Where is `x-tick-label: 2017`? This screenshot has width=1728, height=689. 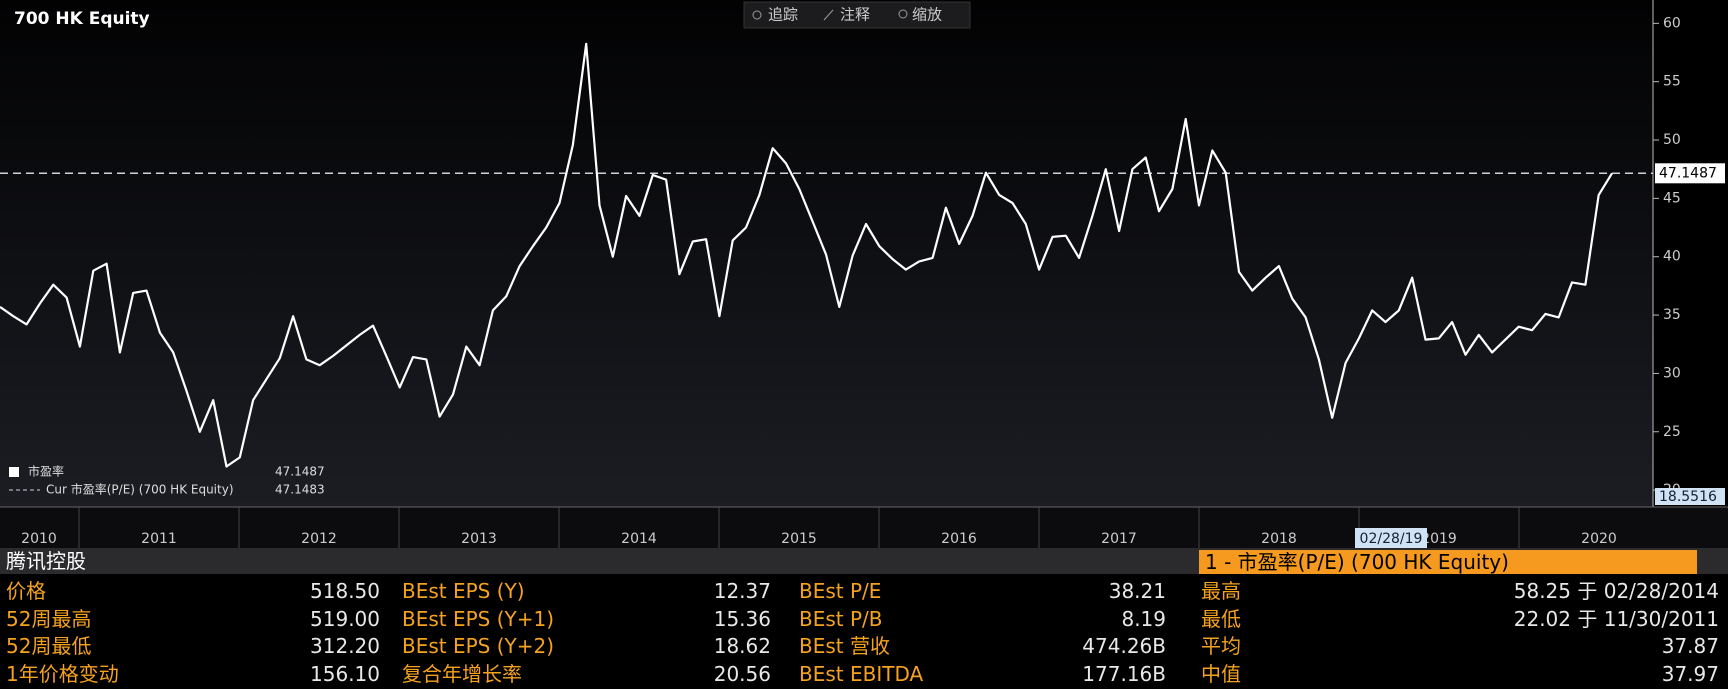 x-tick-label: 2017 is located at coordinates (1119, 539).